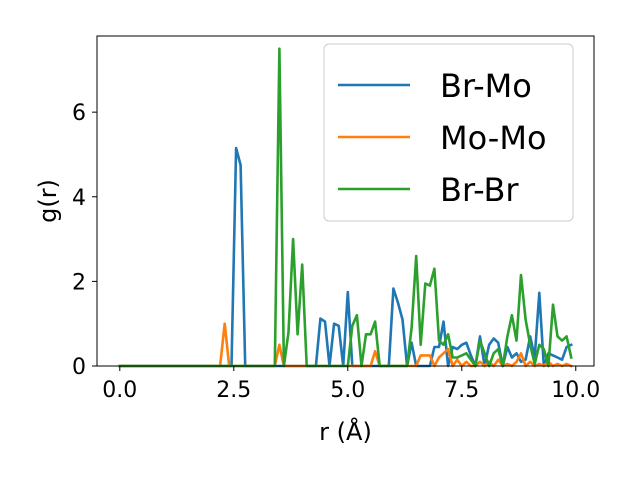 This screenshot has width=640, height=484. What do you see at coordinates (48, 201) in the screenshot?
I see `y-axis-label: g(r)` at bounding box center [48, 201].